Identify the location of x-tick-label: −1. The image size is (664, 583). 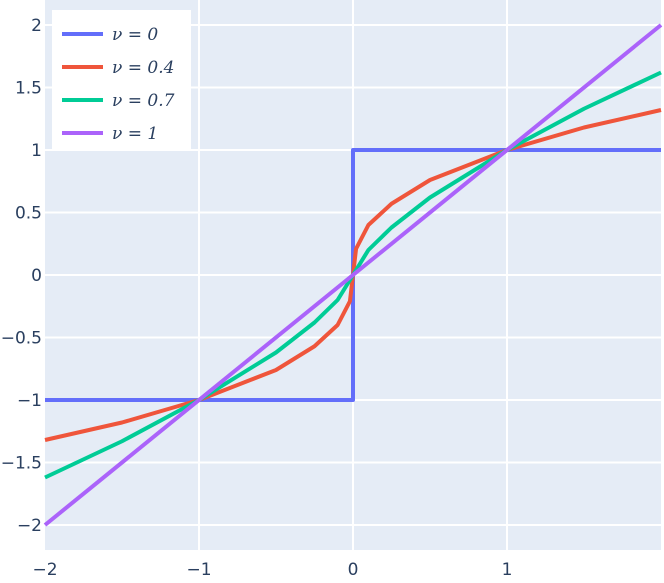
(198, 570).